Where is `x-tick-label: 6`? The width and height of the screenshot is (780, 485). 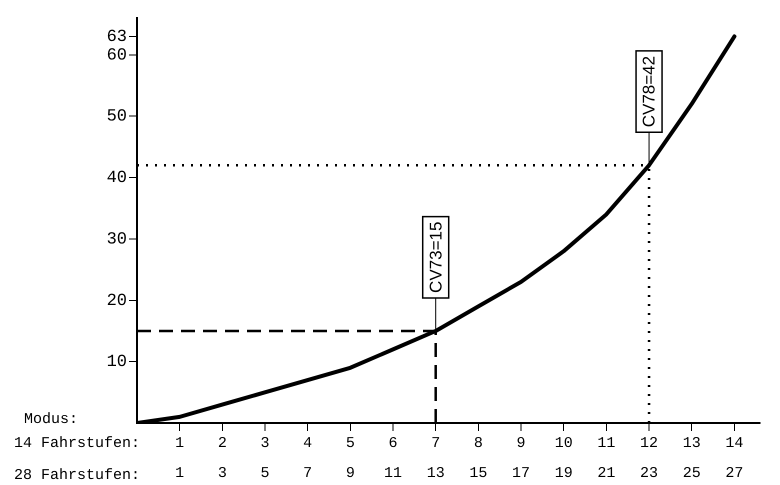 x-tick-label: 6 is located at coordinates (393, 443).